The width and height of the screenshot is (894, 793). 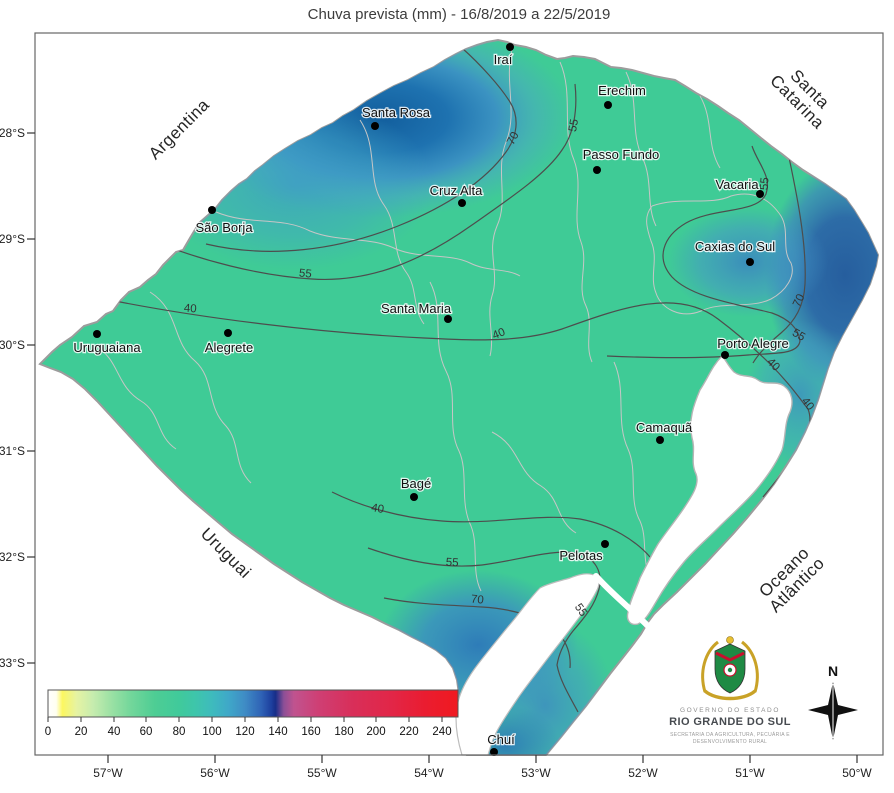 I want to click on colorbar-ticks, so click(x=245, y=719).